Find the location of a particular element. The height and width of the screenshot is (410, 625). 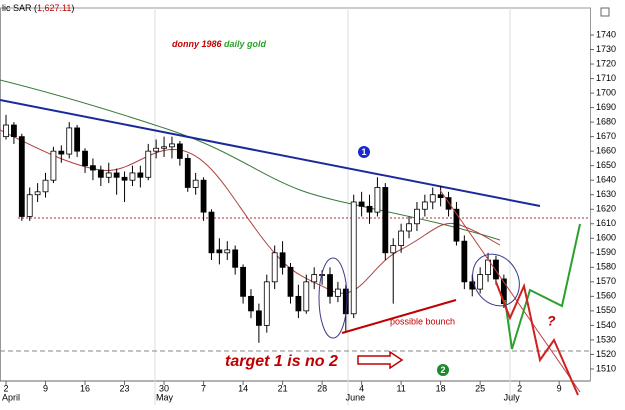

x-tick-label: 16 is located at coordinates (85, 388).